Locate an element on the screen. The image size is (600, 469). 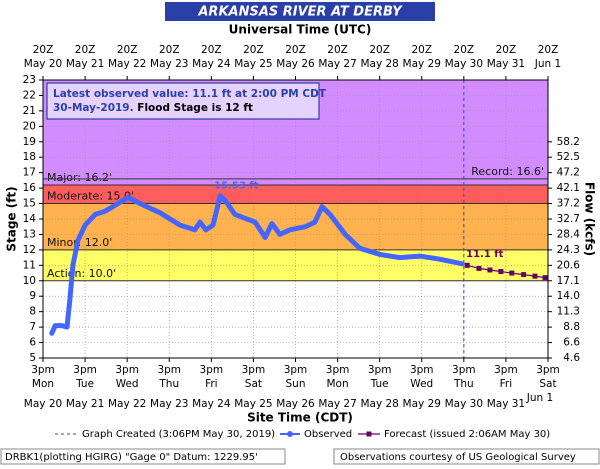
y2-tick-label: 8.8 is located at coordinates (571, 327).